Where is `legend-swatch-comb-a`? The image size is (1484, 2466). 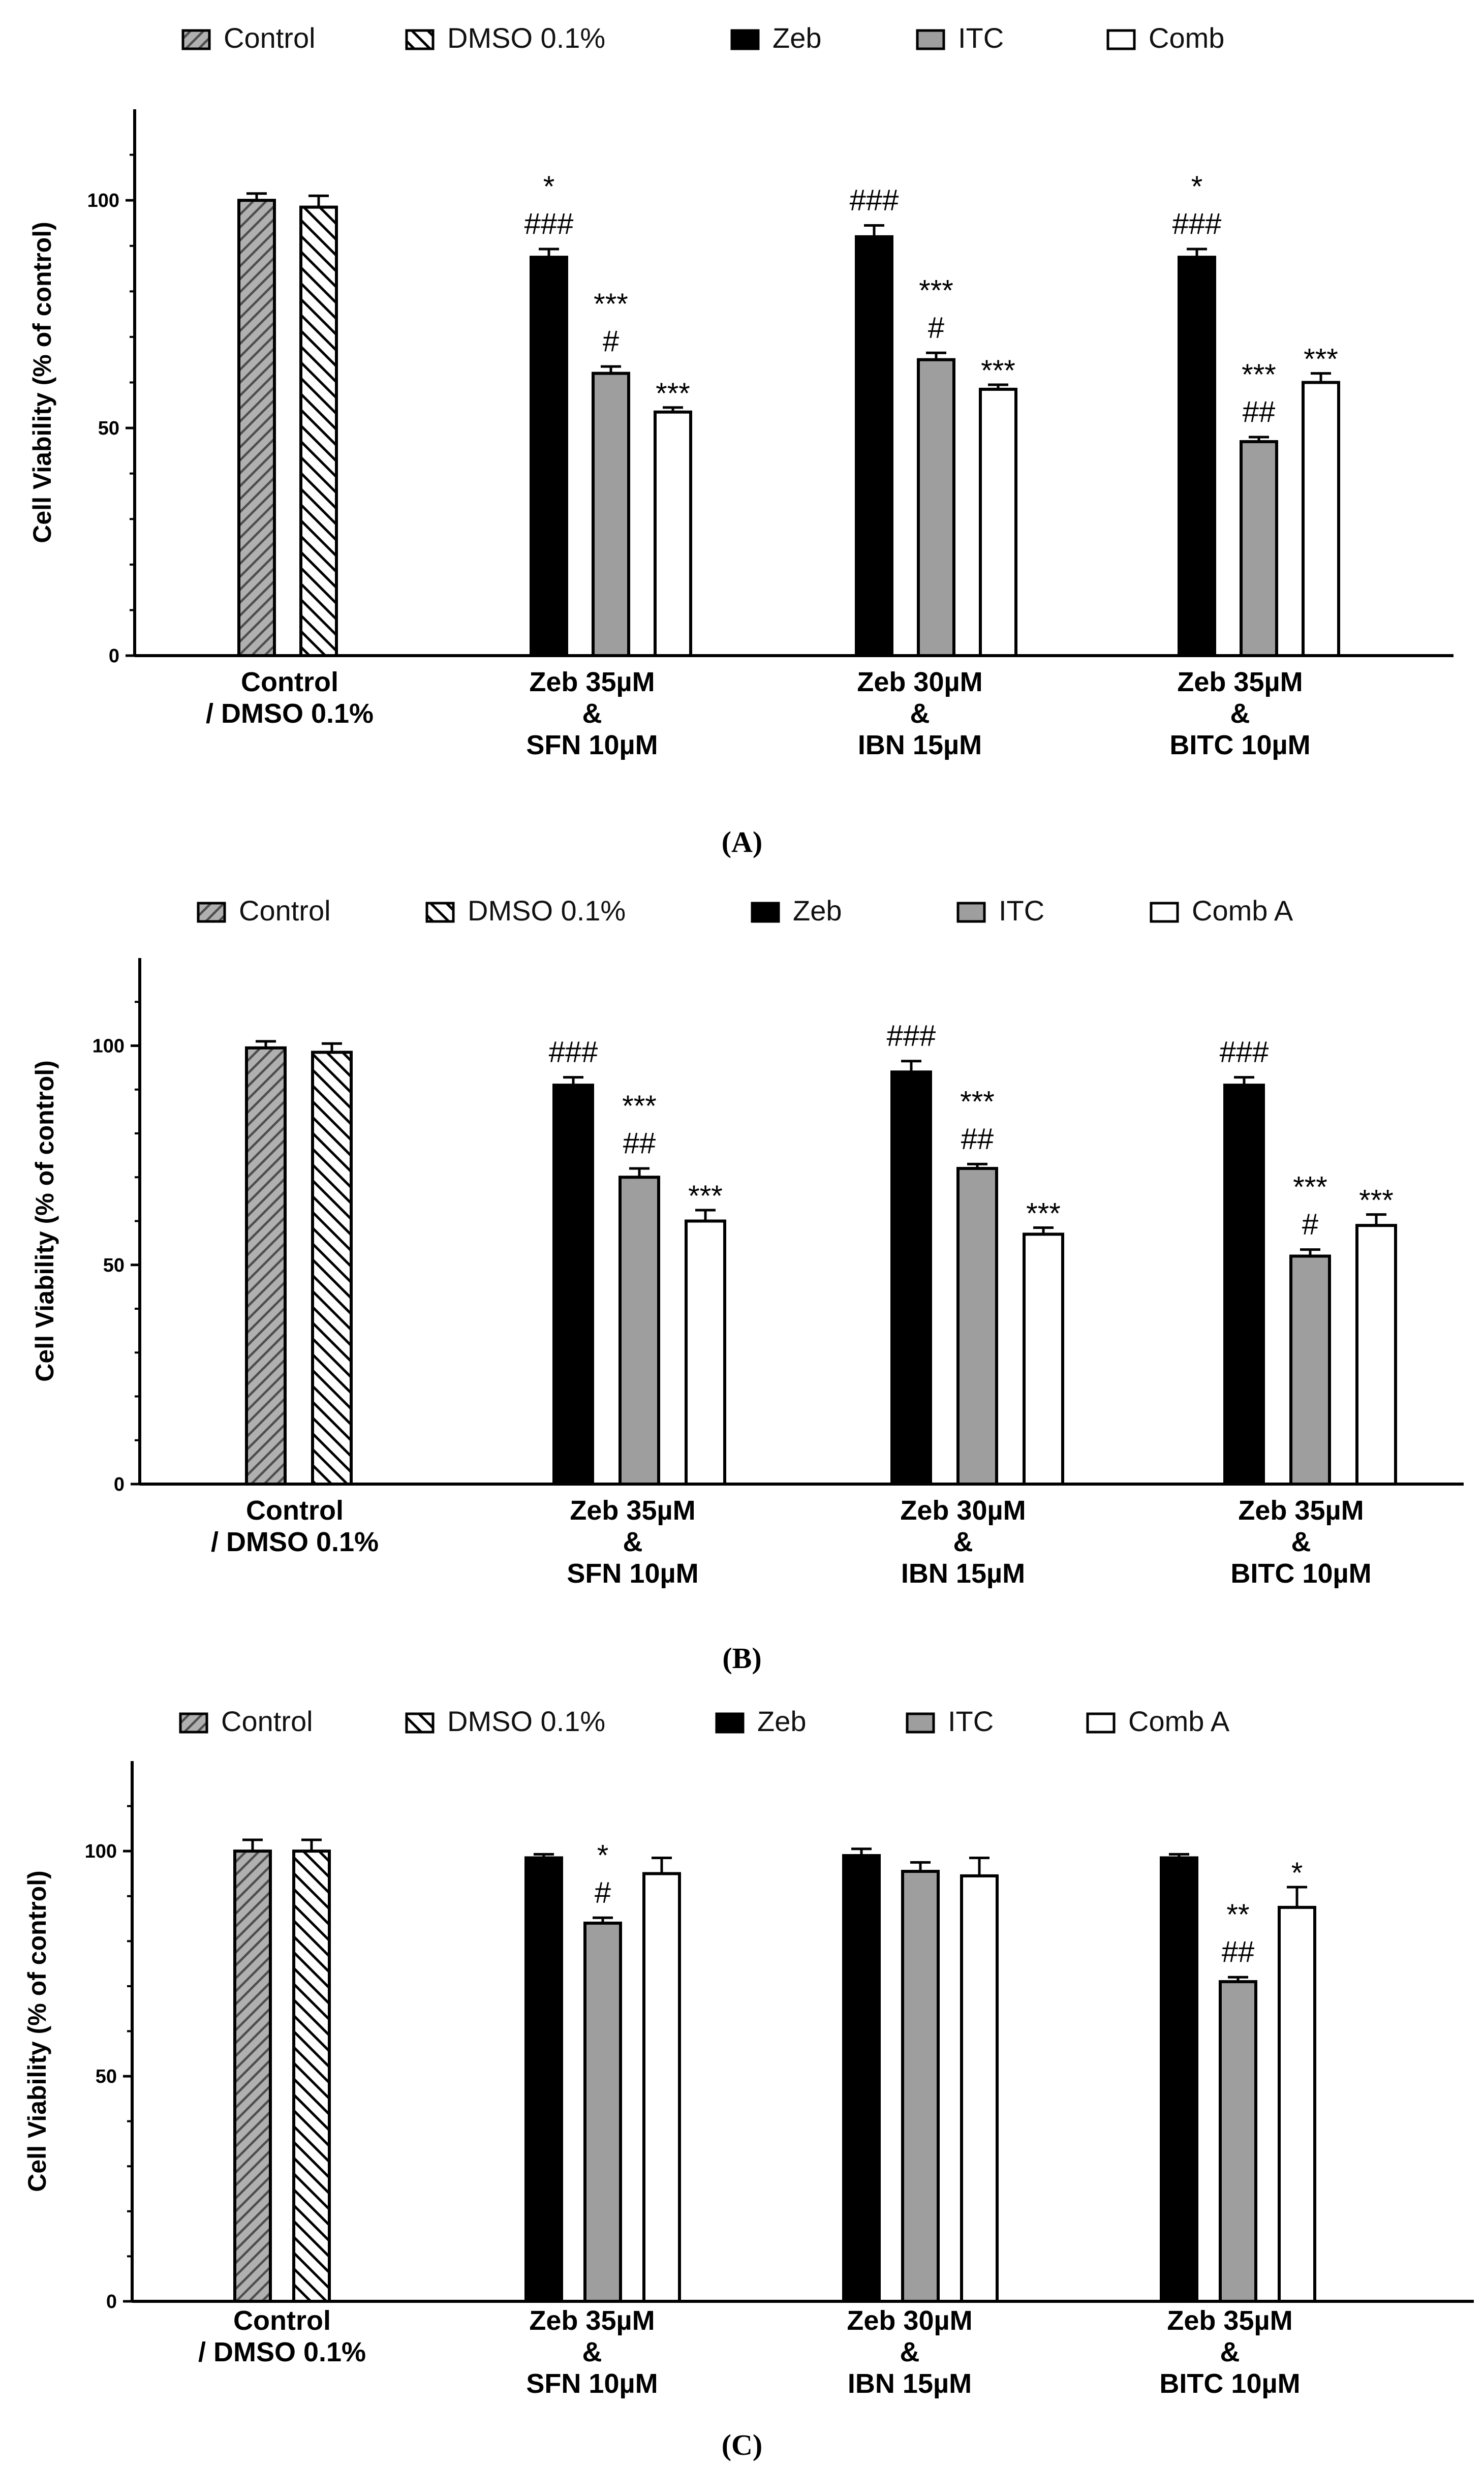
legend-swatch-comb-a is located at coordinates (1164, 912).